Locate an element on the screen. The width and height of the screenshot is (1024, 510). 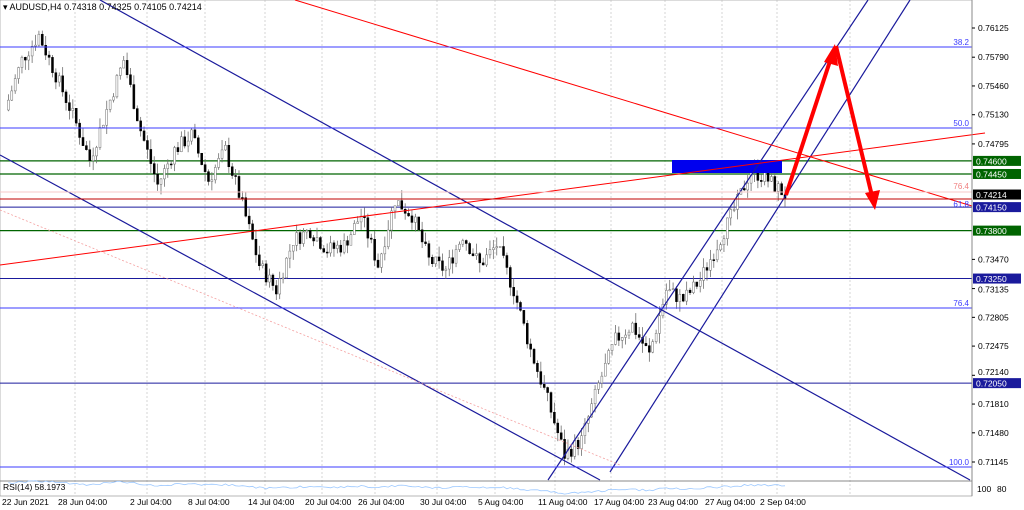
price-tag-label: 0.73250 is located at coordinates (991, 279).